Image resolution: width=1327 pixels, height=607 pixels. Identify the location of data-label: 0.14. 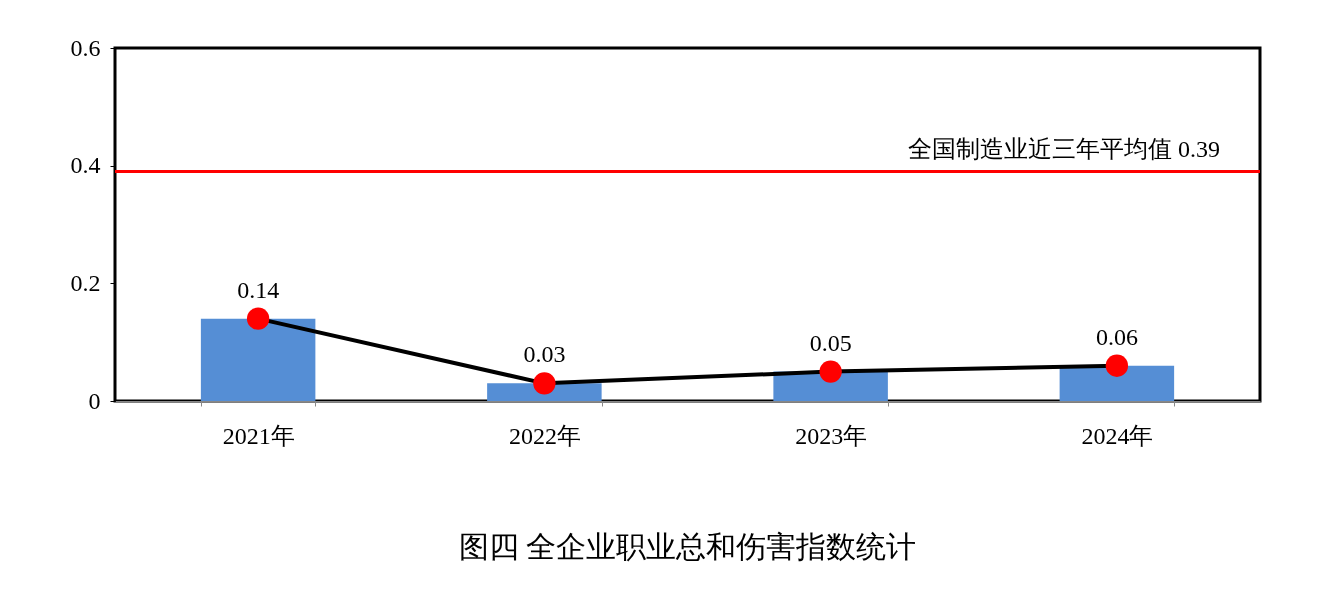
(258, 289).